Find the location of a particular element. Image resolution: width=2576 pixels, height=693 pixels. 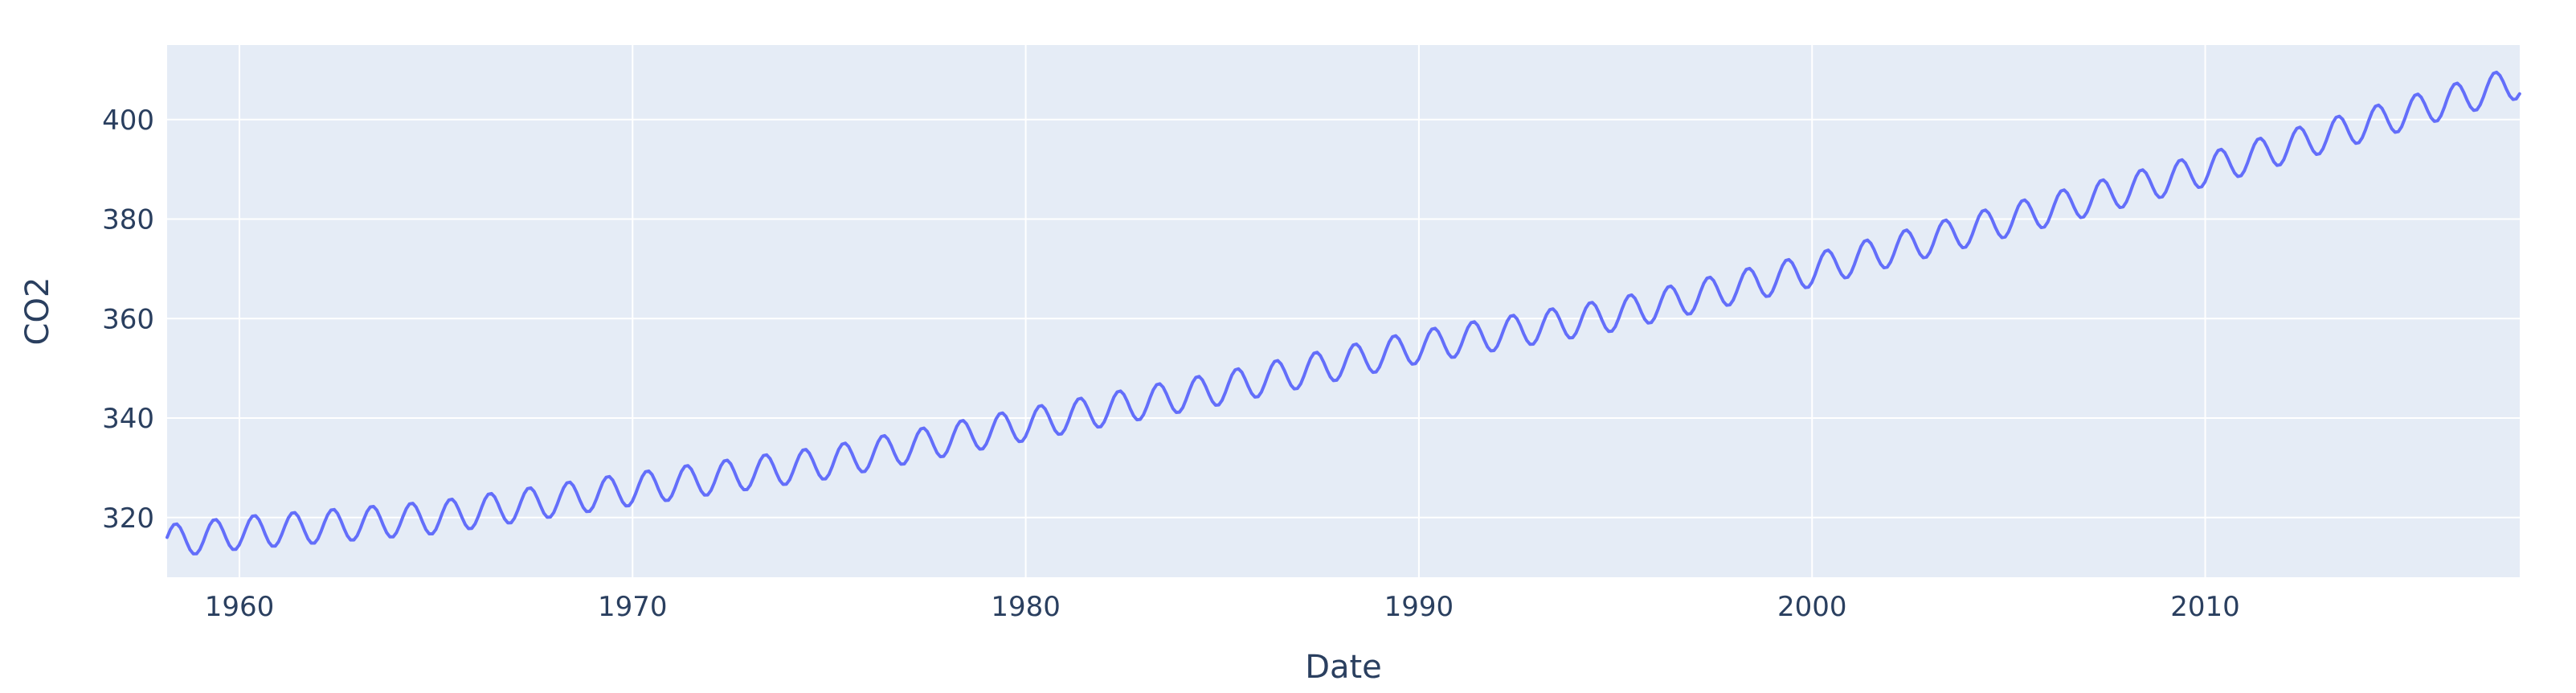

y-tick-label: 360 is located at coordinates (128, 319).